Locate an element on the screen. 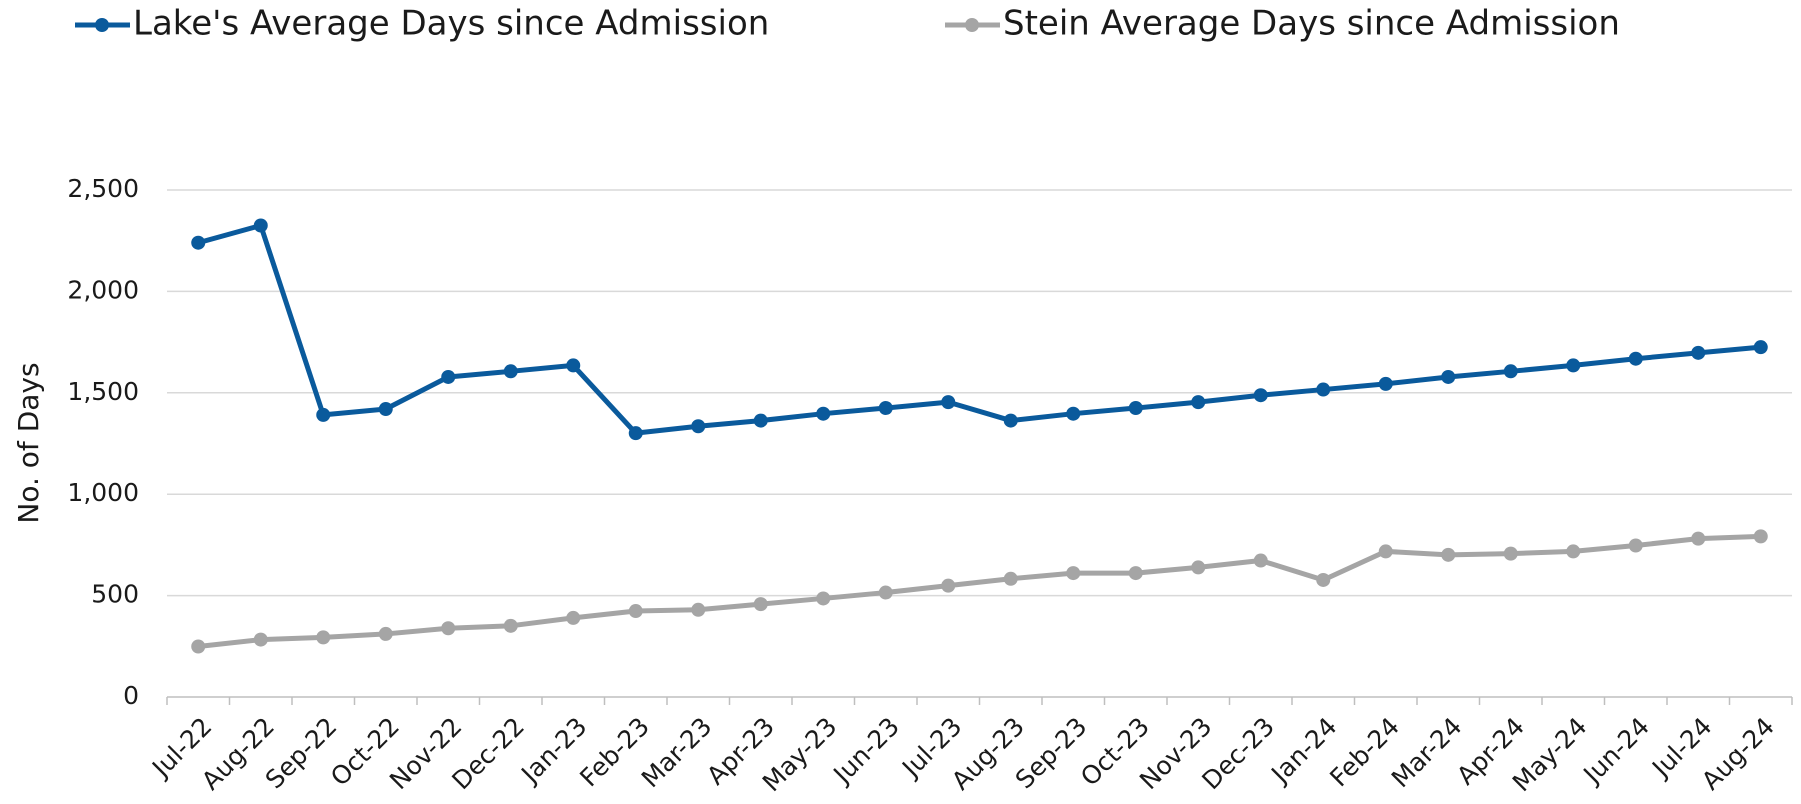 The image size is (1801, 804). x-tick-label: Sep-23 is located at coordinates (1051, 753).